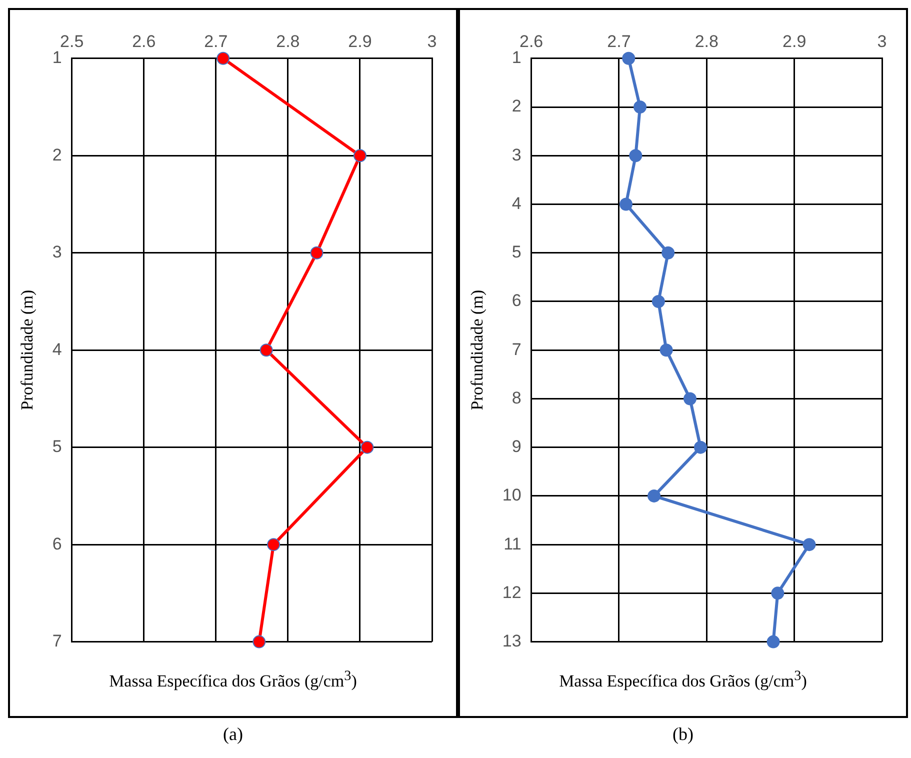 This screenshot has width=911, height=758. I want to click on x-tick-label: 2.5, so click(72, 41).